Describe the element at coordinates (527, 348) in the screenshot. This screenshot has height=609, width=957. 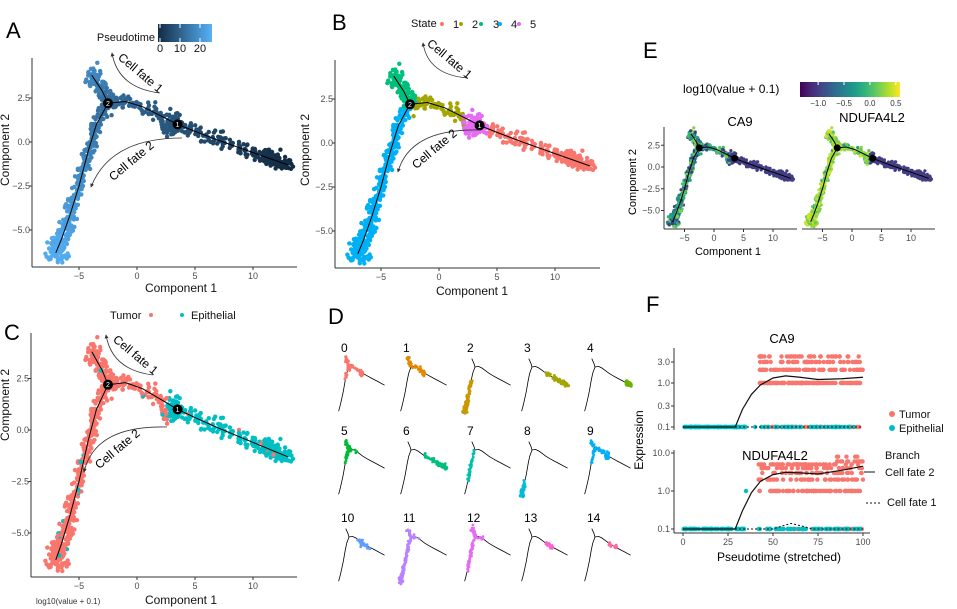
I see `facet-label: 3` at that location.